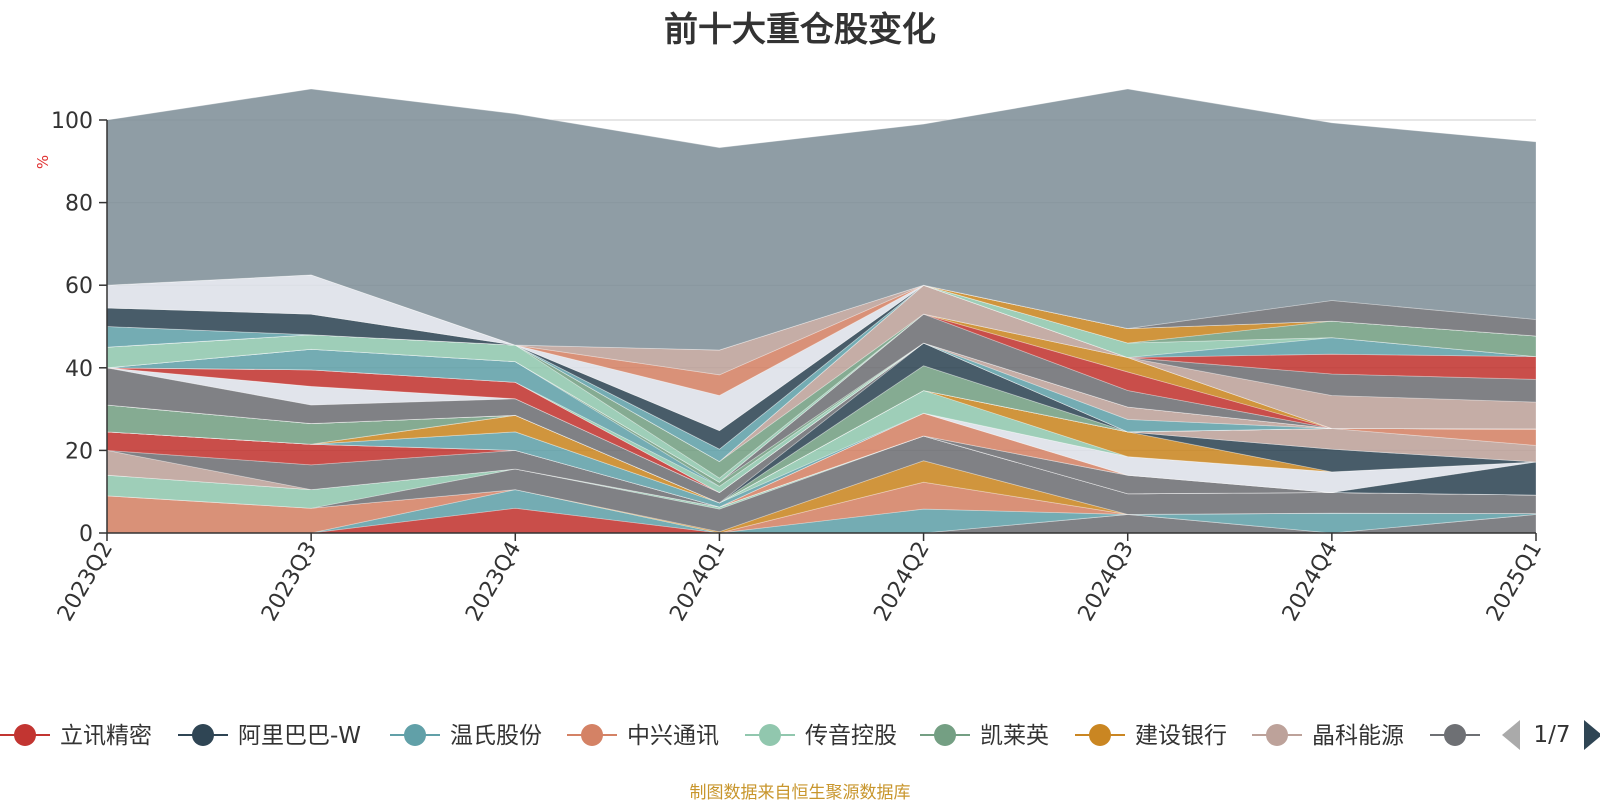  What do you see at coordinates (800, 30) in the screenshot?
I see `chart-title: 前十大重仓股变化` at bounding box center [800, 30].